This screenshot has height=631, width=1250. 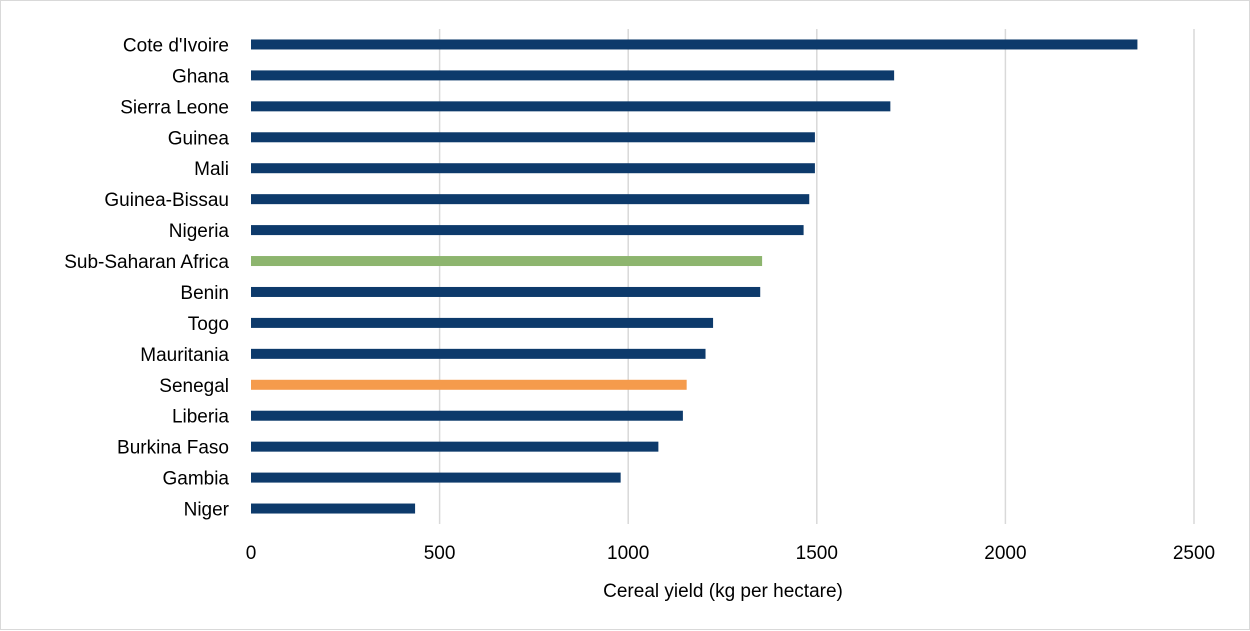 I want to click on x-tick-label: 2500, so click(x=1194, y=553).